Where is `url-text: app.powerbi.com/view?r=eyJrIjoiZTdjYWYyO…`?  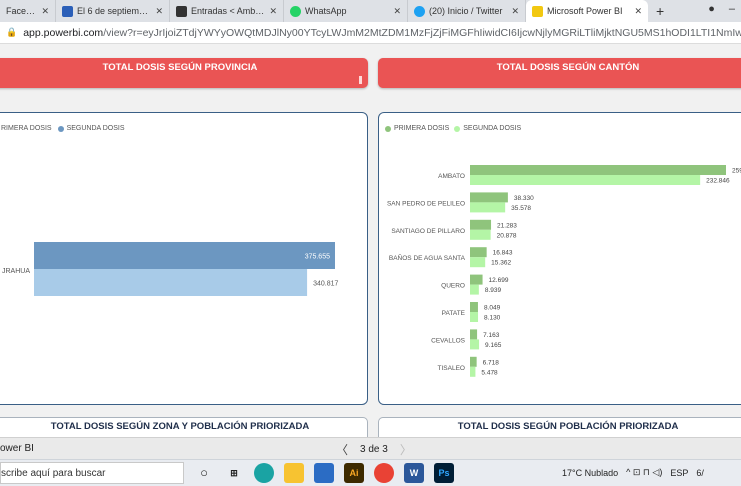 url-text: app.powerbi.com/view?r=eyJrIjoiZTdjYWYyO… is located at coordinates (382, 33).